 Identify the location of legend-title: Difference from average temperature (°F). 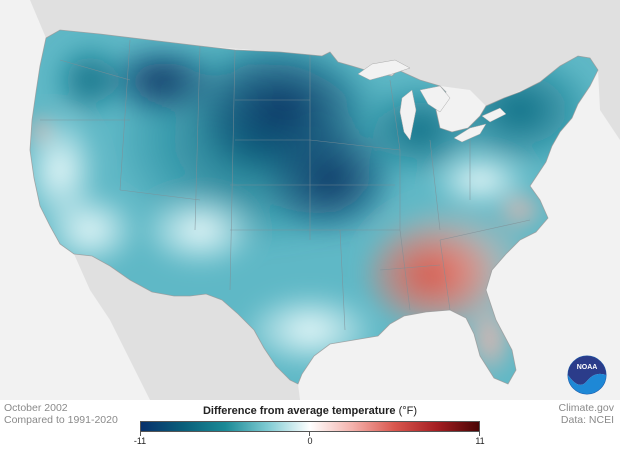
(310, 411).